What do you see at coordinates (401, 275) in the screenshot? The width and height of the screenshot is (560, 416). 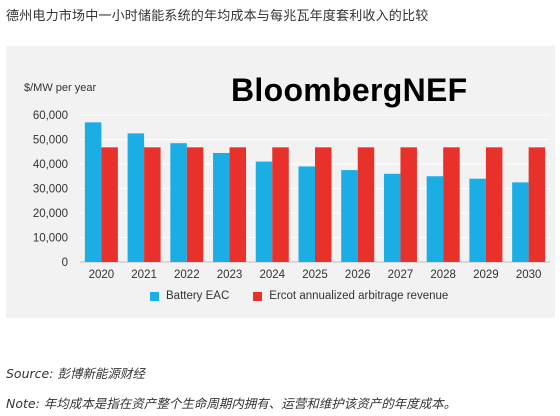 I see `x-tick-label: 2027` at bounding box center [401, 275].